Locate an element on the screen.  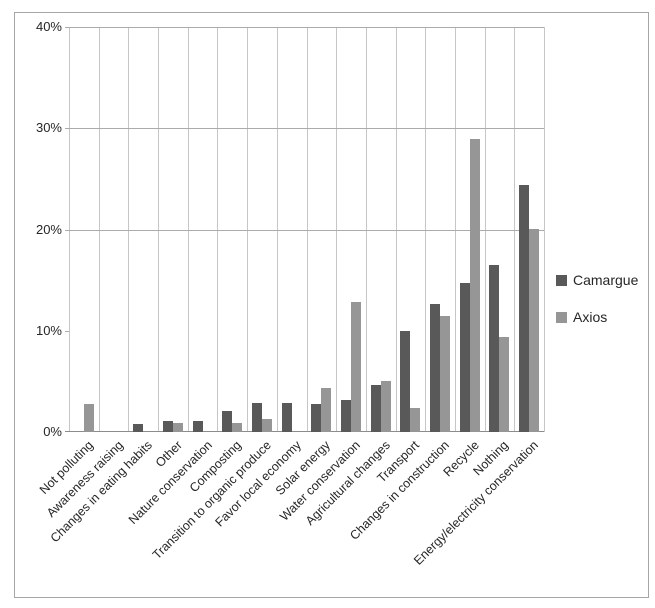
legend-label-camargue: Camargue is located at coordinates (606, 280).